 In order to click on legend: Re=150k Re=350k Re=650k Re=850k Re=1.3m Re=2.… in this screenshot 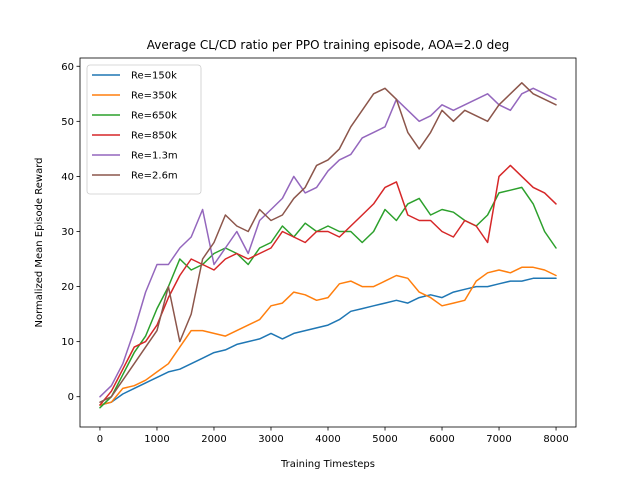, I will do `click(144, 129)`.